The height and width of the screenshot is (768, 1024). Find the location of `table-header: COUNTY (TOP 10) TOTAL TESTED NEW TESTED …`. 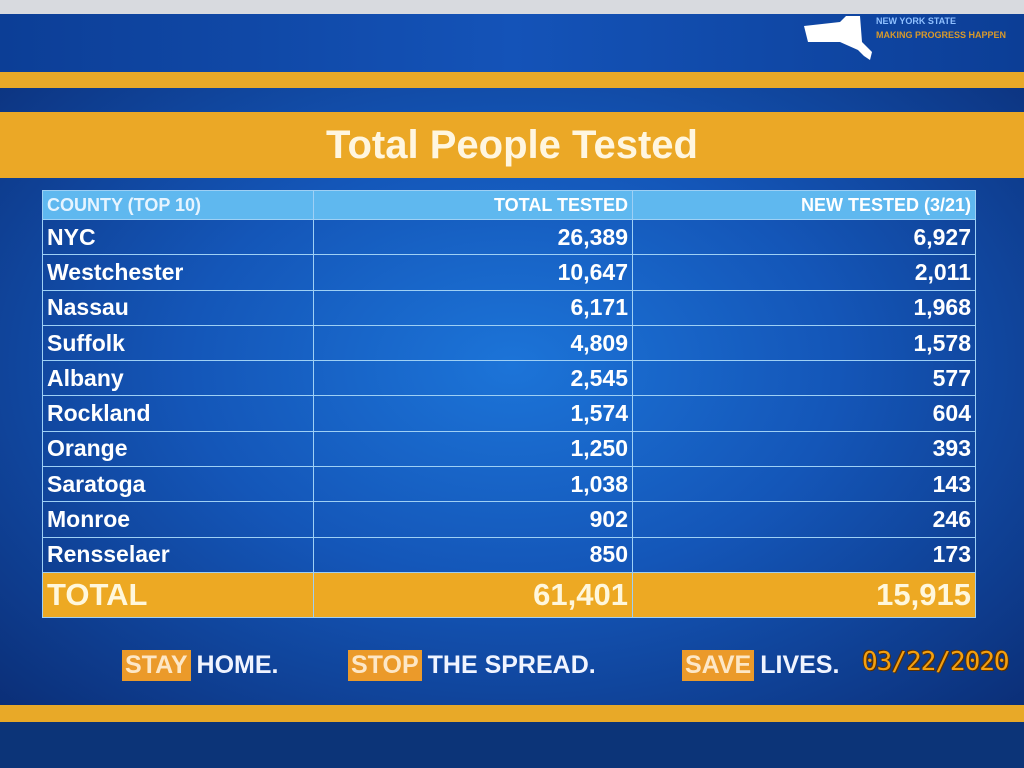

table-header: COUNTY (TOP 10) TOTAL TESTED NEW TESTED … is located at coordinates (509, 205).